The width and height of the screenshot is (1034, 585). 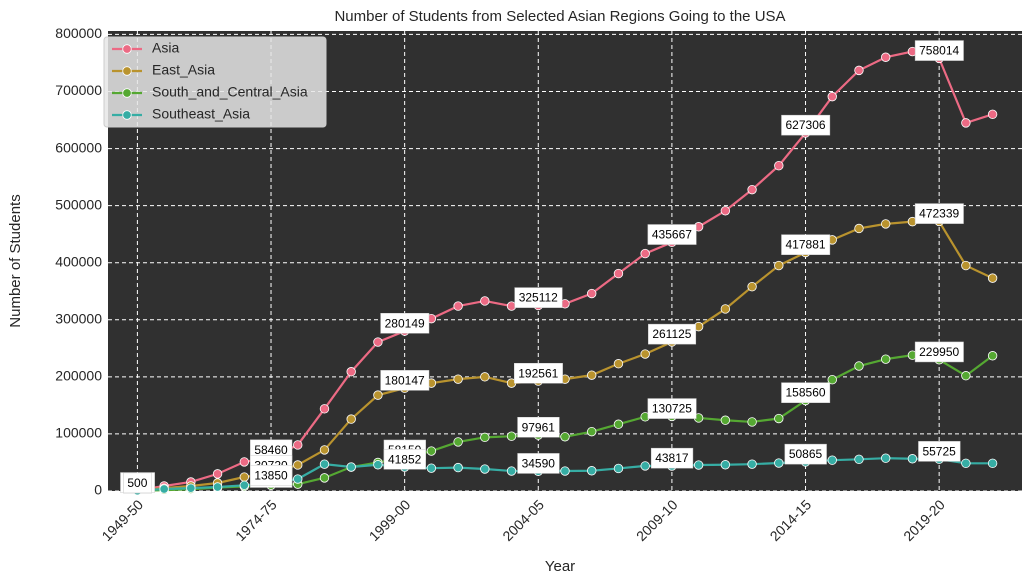 I want to click on annotation: 280149, so click(x=405, y=323).